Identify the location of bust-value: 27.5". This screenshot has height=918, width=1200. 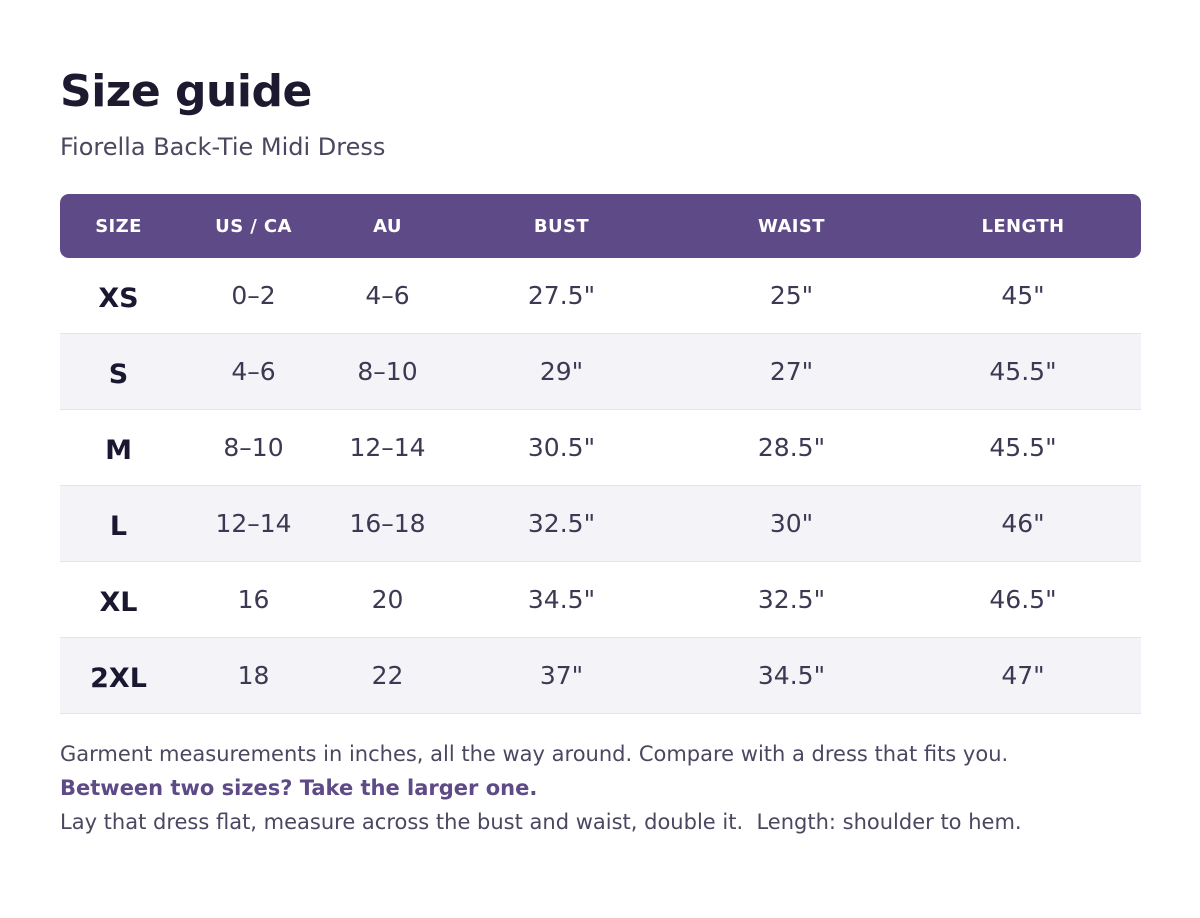
(561, 295).